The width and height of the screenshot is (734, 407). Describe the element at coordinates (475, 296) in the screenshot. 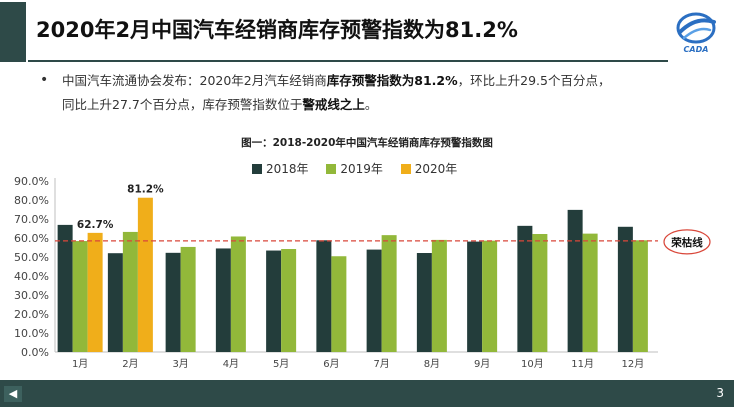

I see `bar-2018年-9月` at that location.